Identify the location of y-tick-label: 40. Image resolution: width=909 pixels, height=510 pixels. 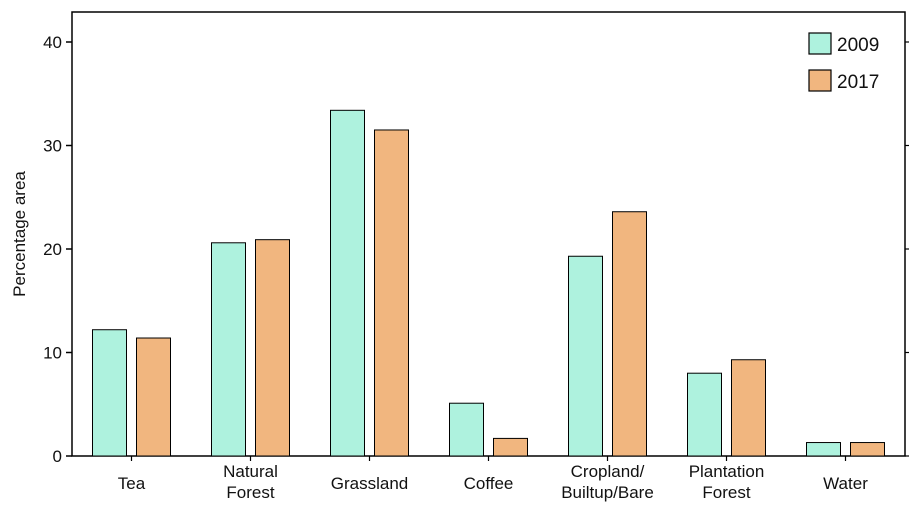
(52, 42).